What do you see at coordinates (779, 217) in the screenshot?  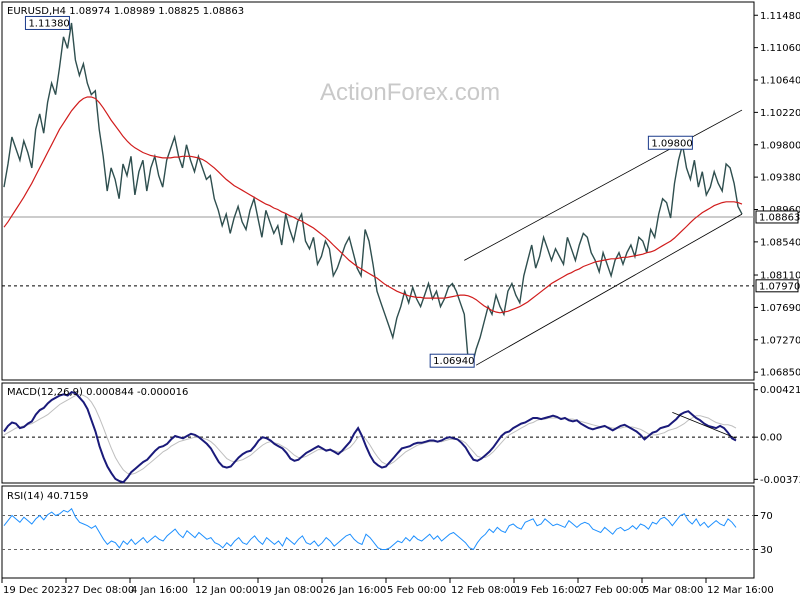 I see `current-price-tag: 1.08863` at bounding box center [779, 217].